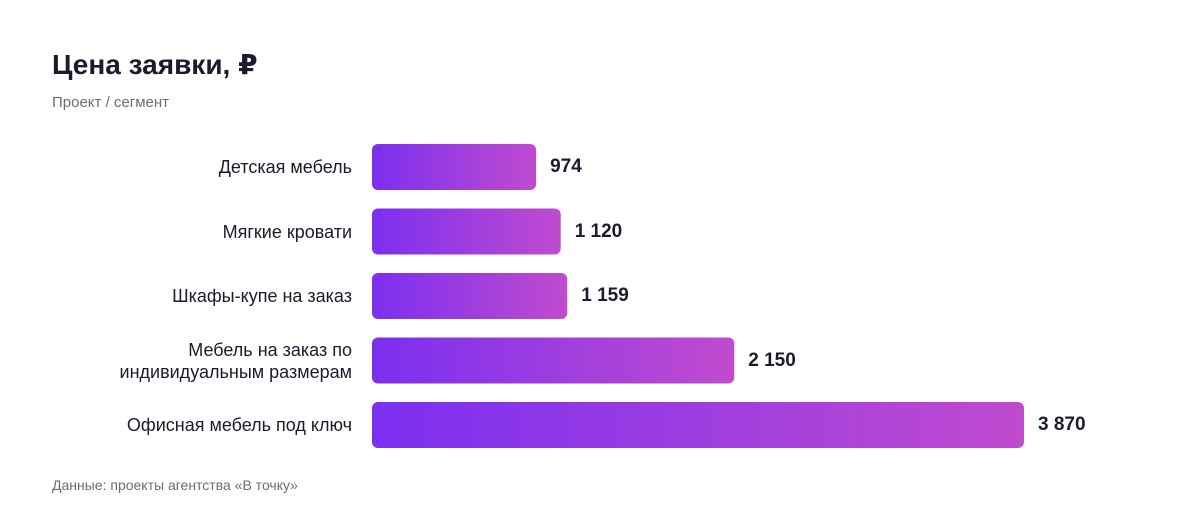  I want to click on category-label: Мягкие кровати, so click(287, 231).